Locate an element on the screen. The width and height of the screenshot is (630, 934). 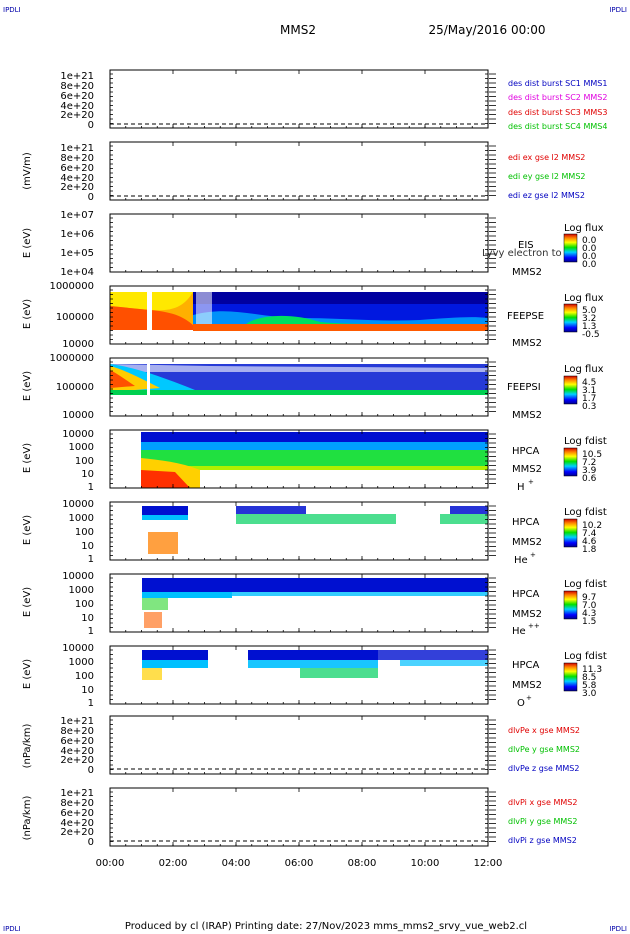
hpca-h-red is located at coordinates (165, 479).